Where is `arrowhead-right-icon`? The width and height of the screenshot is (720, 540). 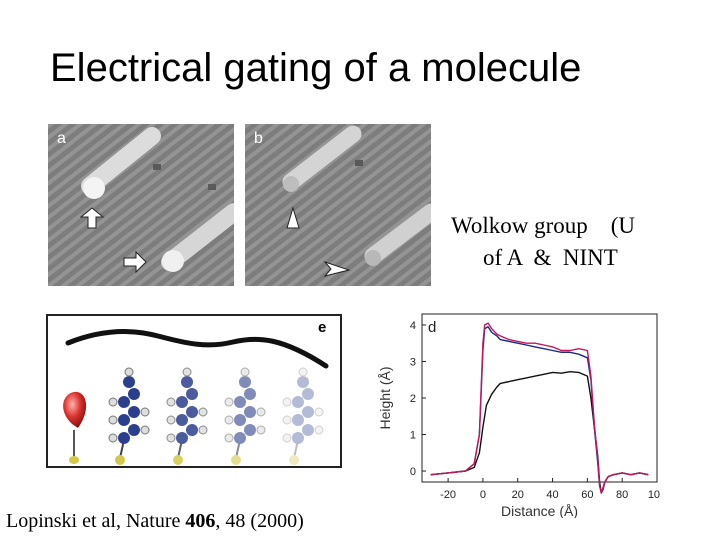 arrowhead-right-icon is located at coordinates (337, 268).